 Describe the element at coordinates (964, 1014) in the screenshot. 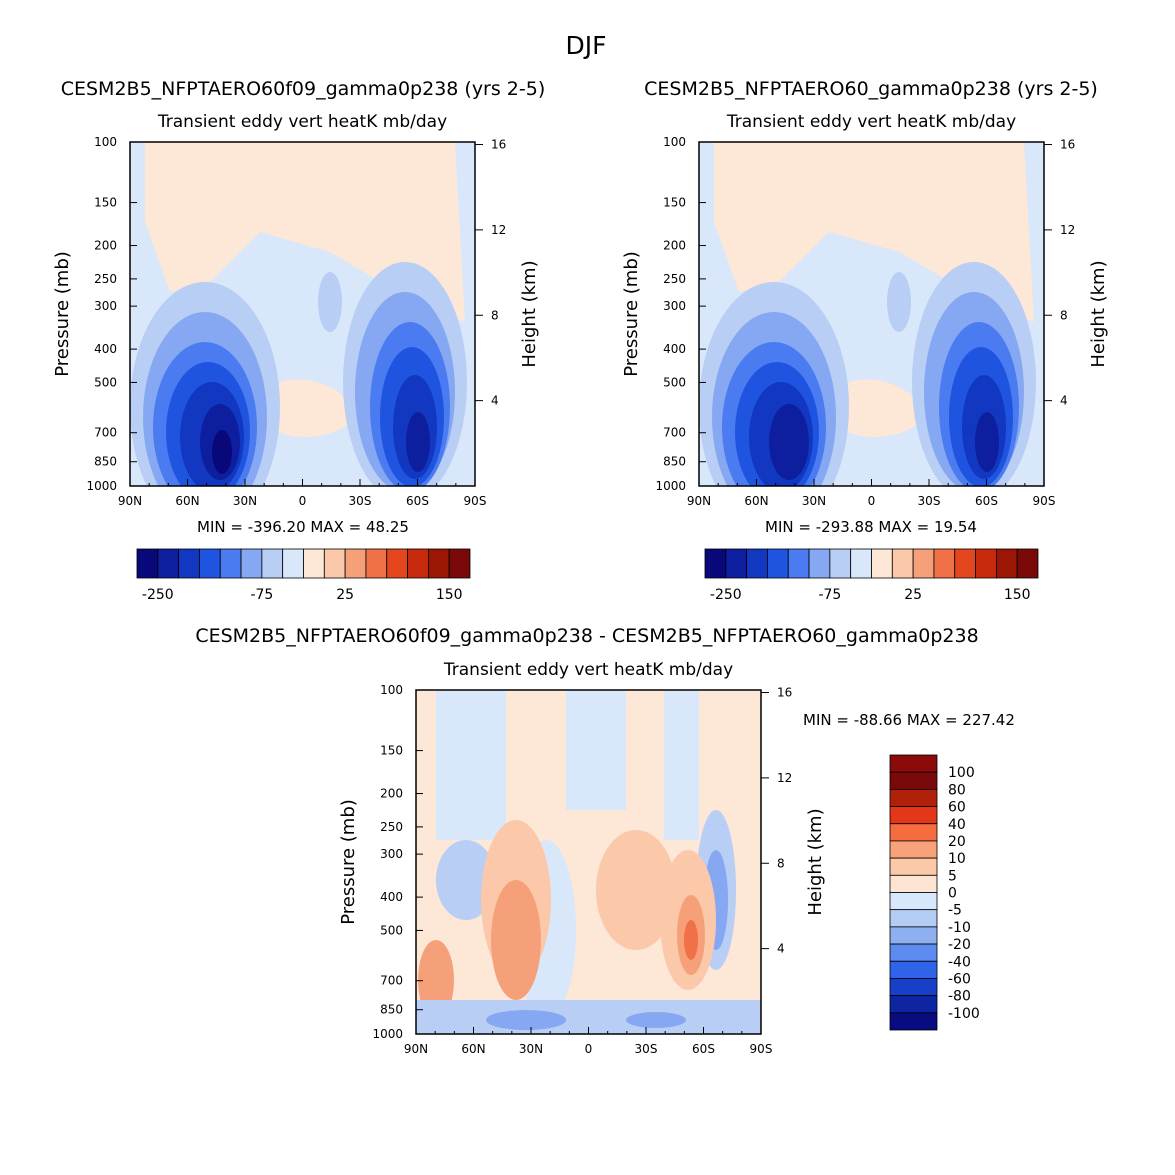

I see `colorbar-label: -100` at that location.